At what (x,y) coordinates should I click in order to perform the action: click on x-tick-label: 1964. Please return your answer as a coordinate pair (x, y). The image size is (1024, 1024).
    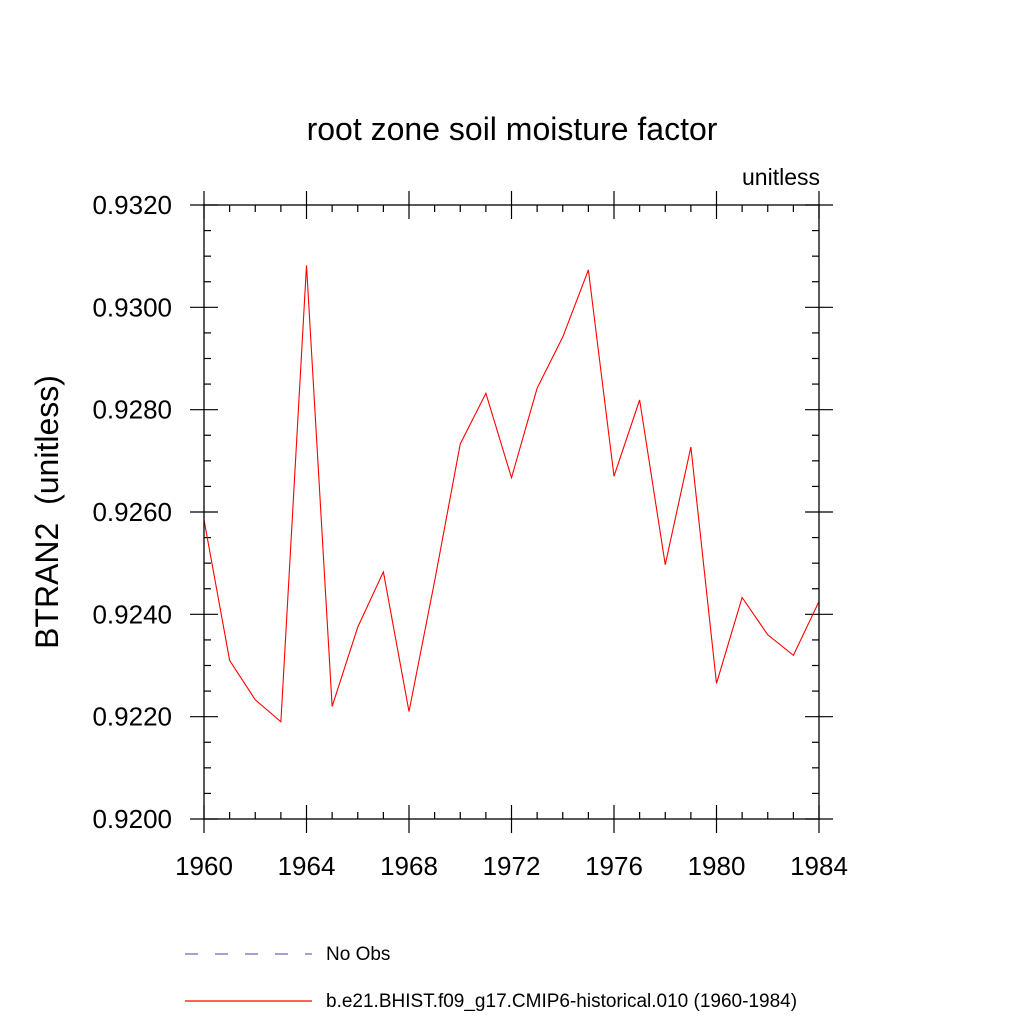
    Looking at the image, I should click on (307, 866).